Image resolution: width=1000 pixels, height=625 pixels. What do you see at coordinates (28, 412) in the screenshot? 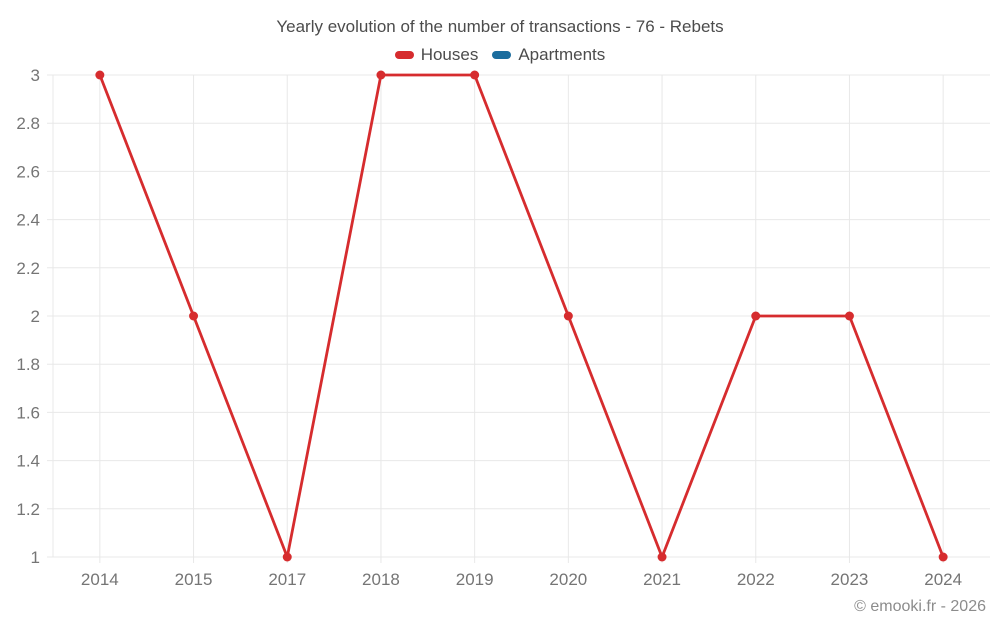
I see `svg-text: 1.6` at bounding box center [28, 412].